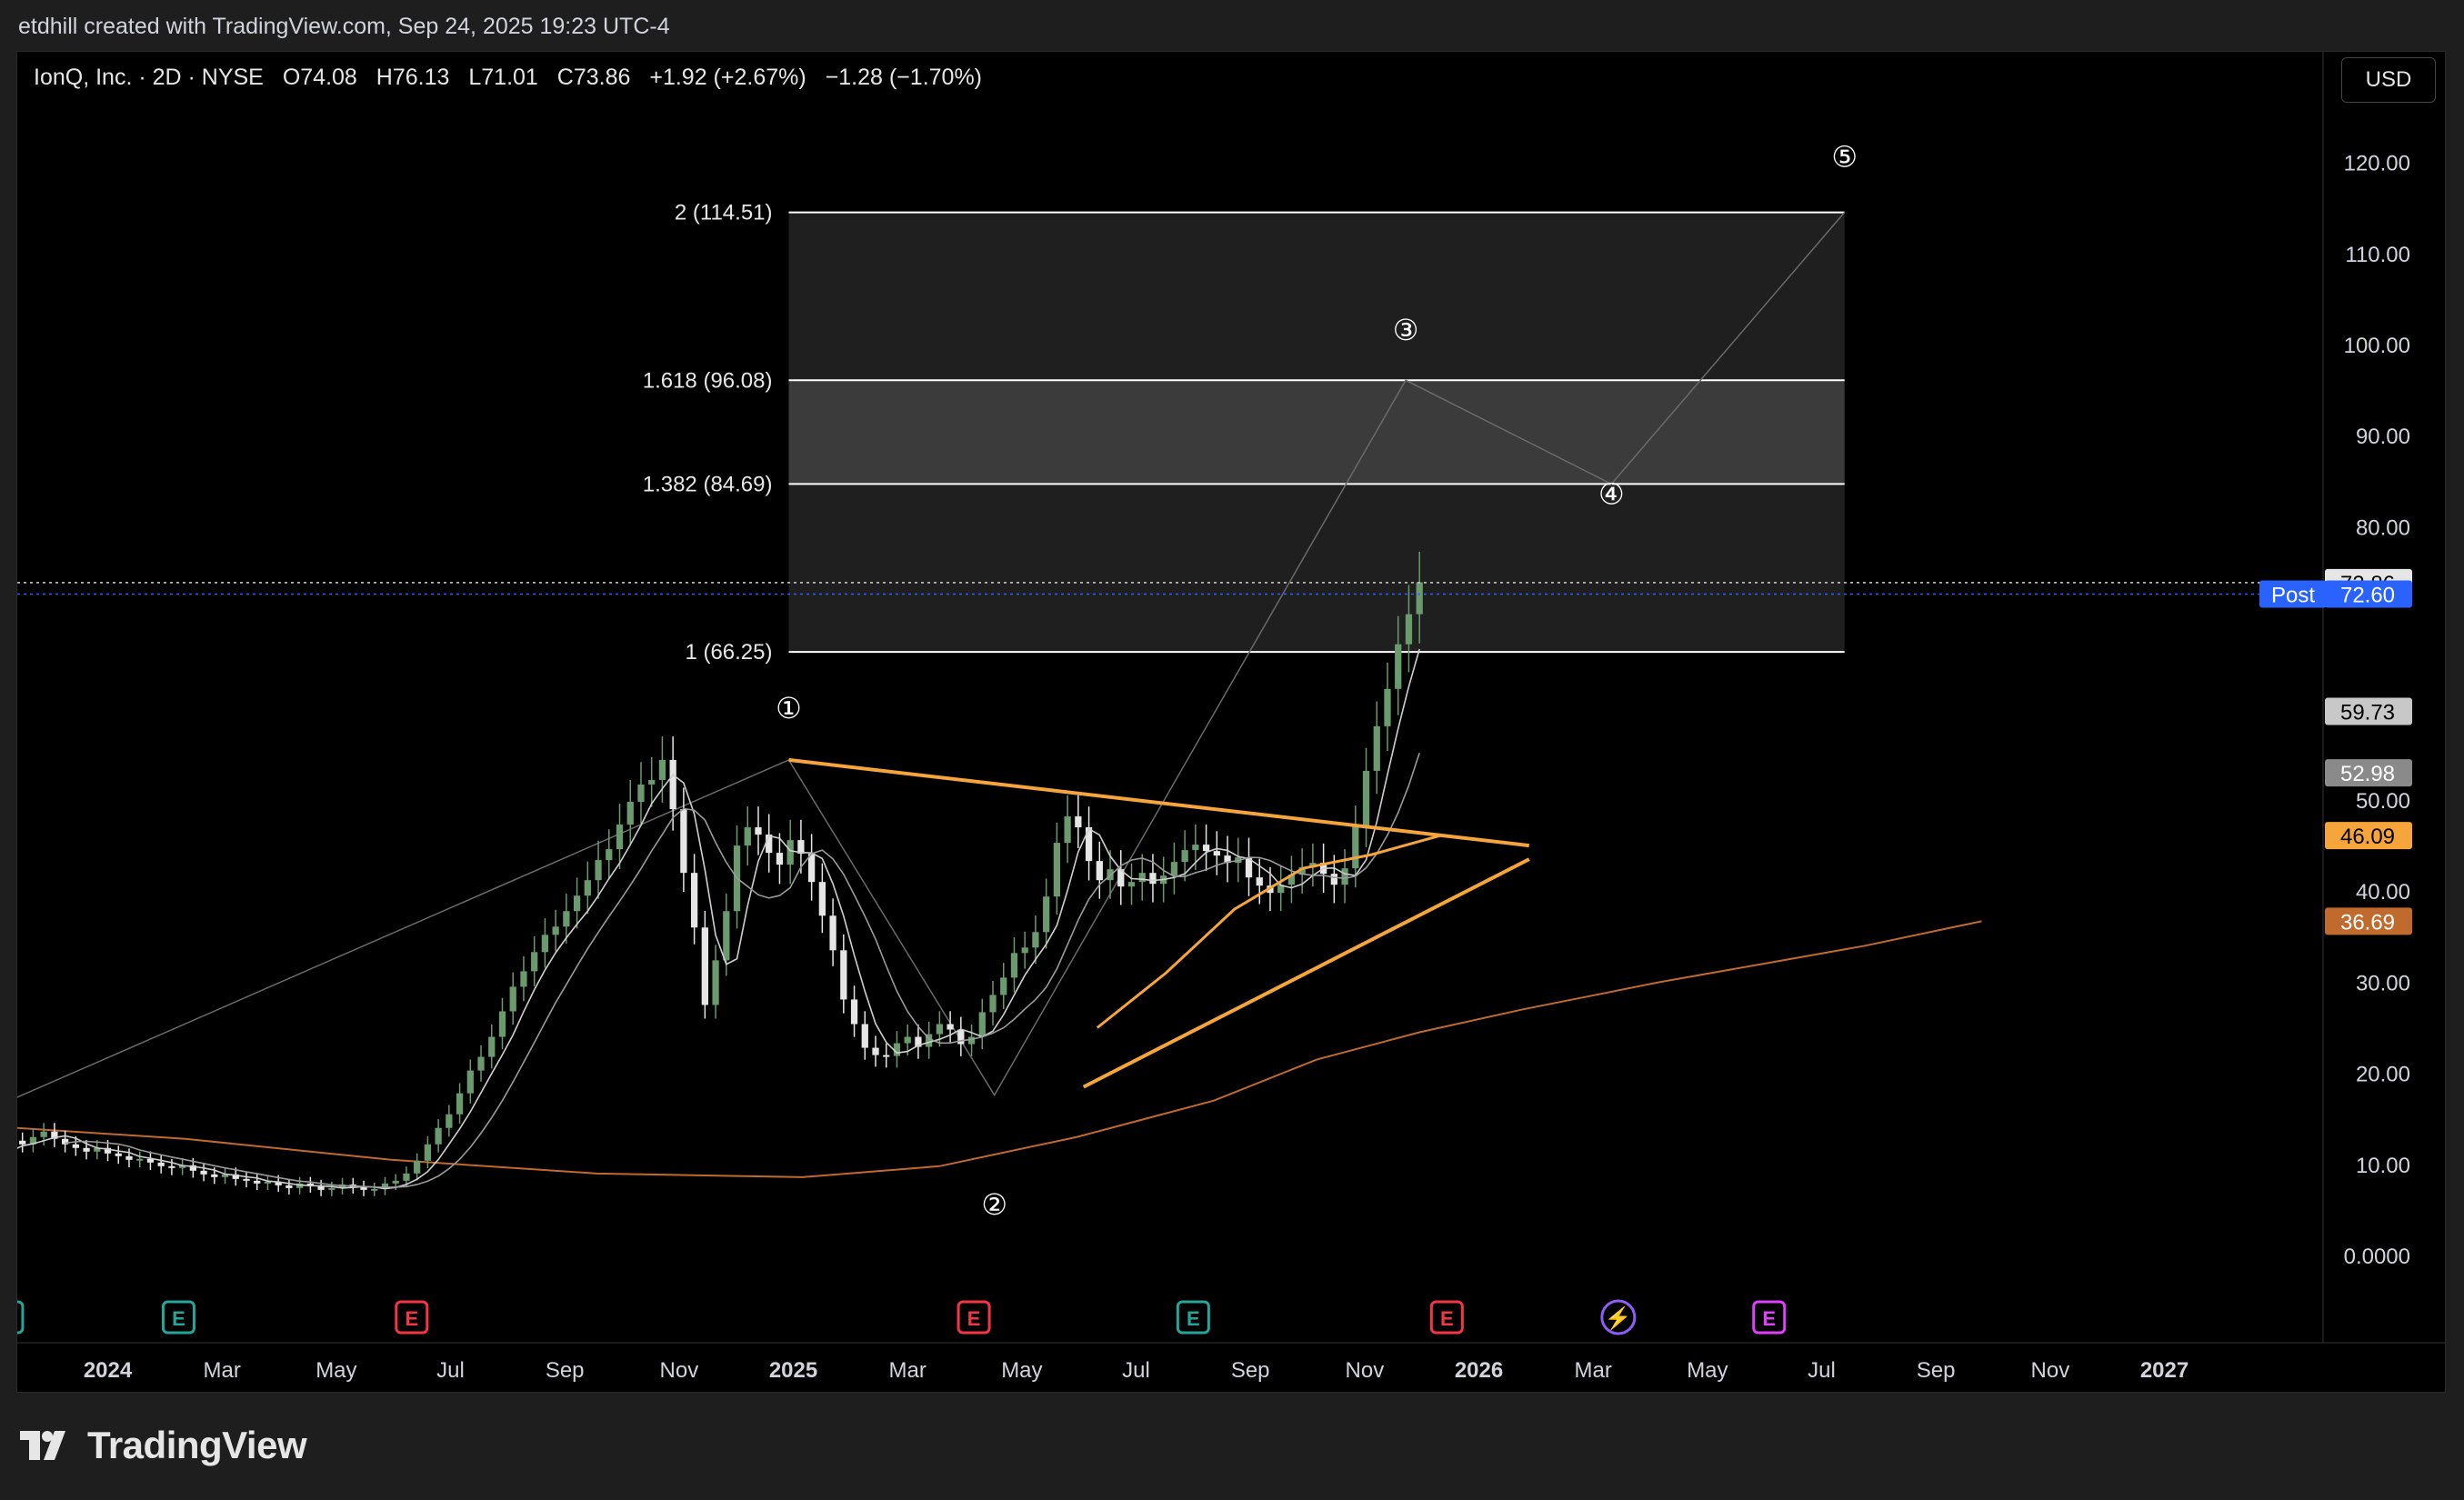  I want to click on fib-level-label: 2 (114.51), so click(724, 213).